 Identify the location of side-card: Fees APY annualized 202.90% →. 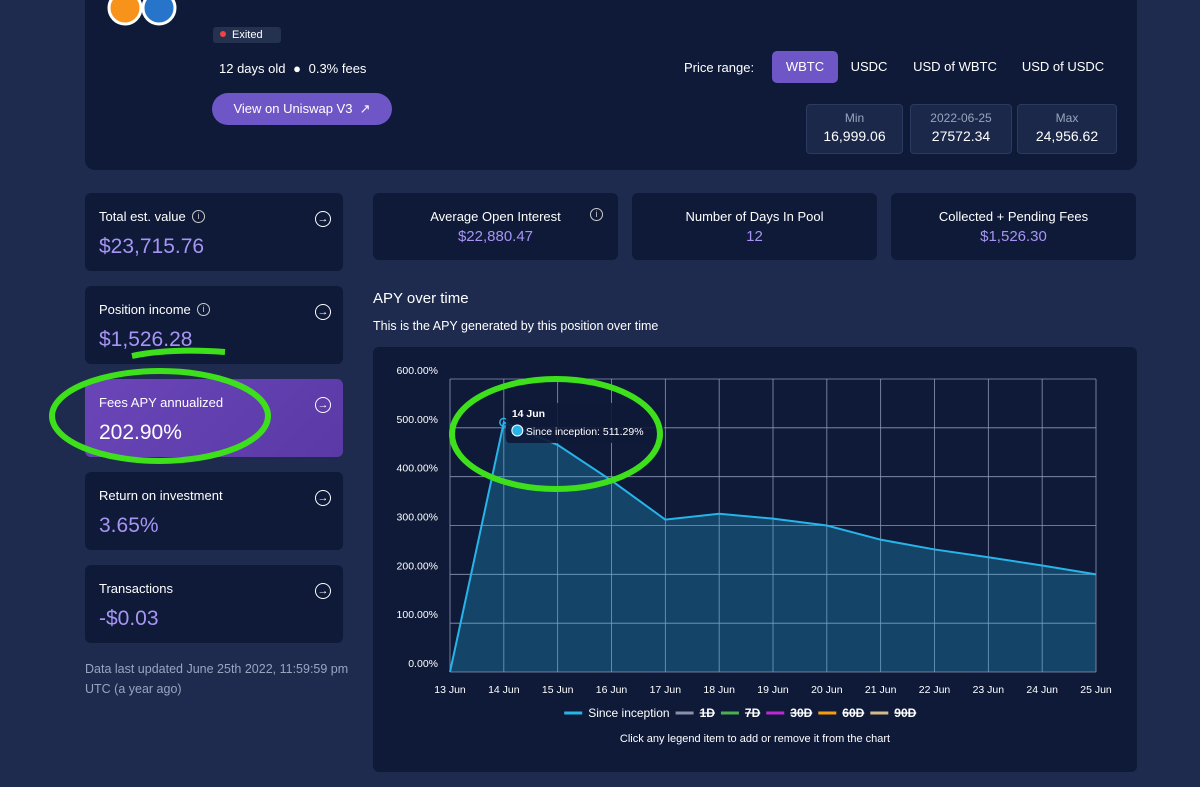
(214, 418).